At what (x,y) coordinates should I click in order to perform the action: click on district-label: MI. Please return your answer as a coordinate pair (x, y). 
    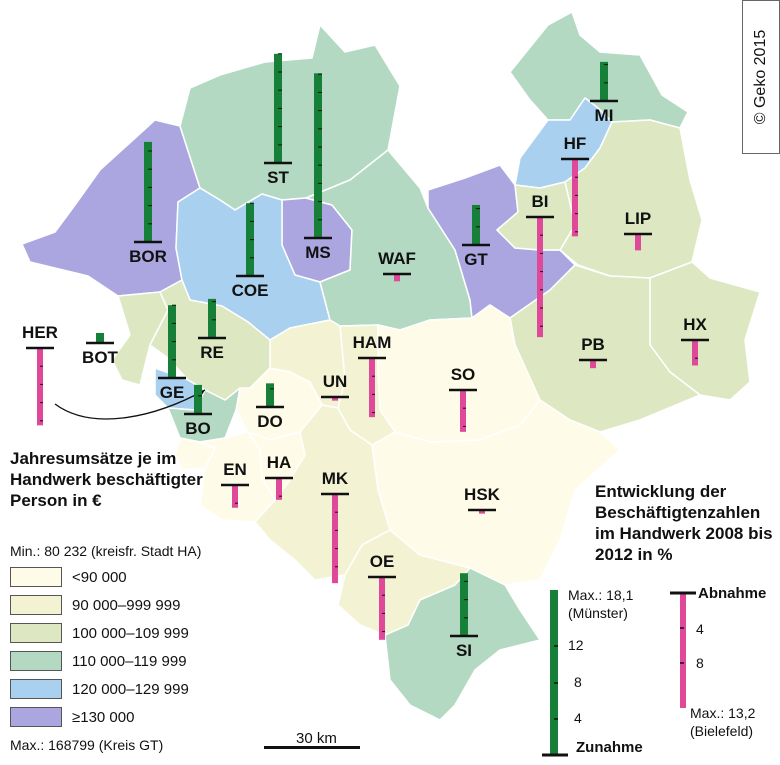
    Looking at the image, I should click on (604, 115).